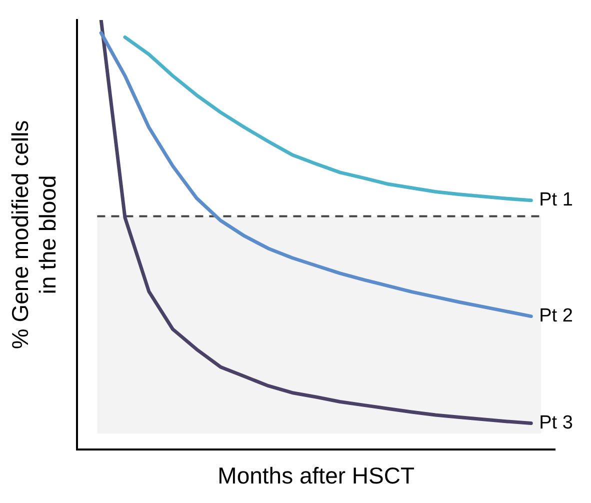 This screenshot has height=503, width=591. What do you see at coordinates (34, 235) in the screenshot?
I see `y-axis-title: % Gene modified cells in the blood` at bounding box center [34, 235].